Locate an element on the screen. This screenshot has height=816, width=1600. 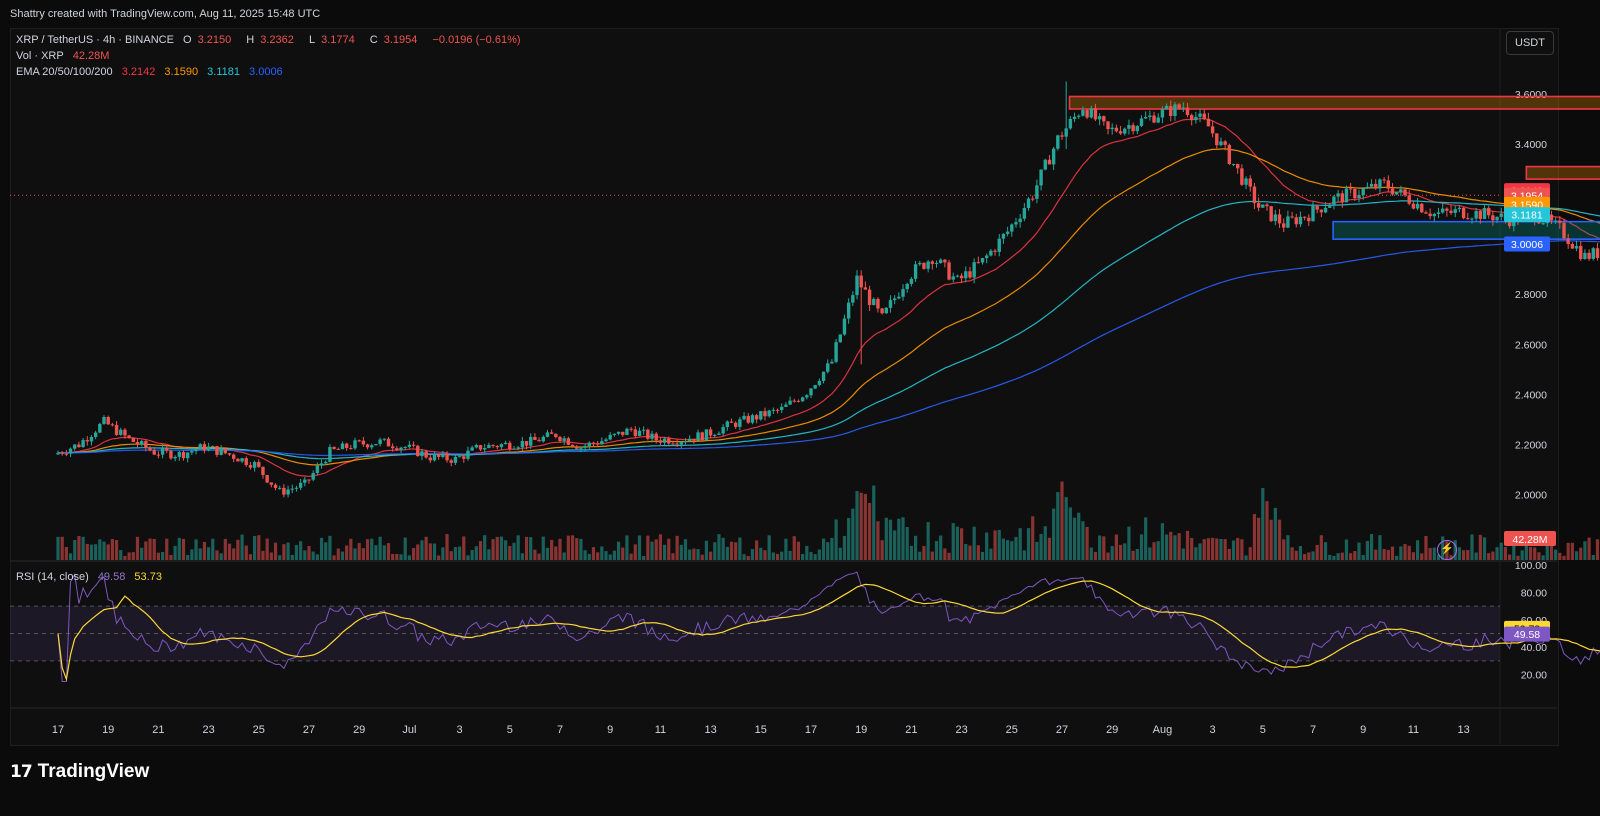
symbol-title: XRP / TetherUS · 4h · BINANCE is located at coordinates (95, 40).